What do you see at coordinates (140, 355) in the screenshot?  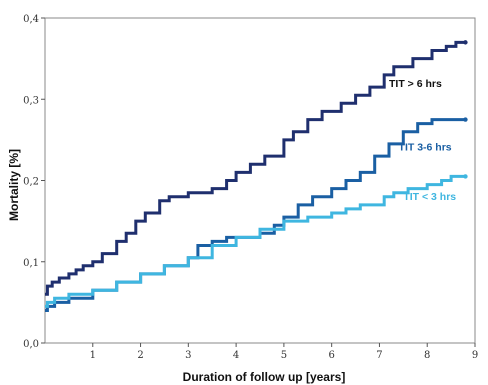 I see `x-tick-label: 2` at bounding box center [140, 355].